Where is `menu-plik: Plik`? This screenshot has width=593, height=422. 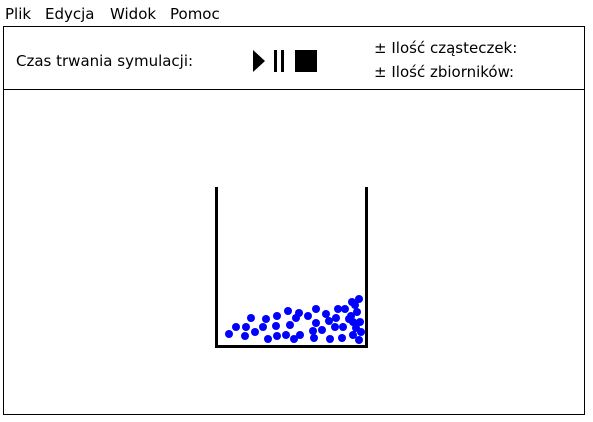
menu-plik: Plik is located at coordinates (18, 14).